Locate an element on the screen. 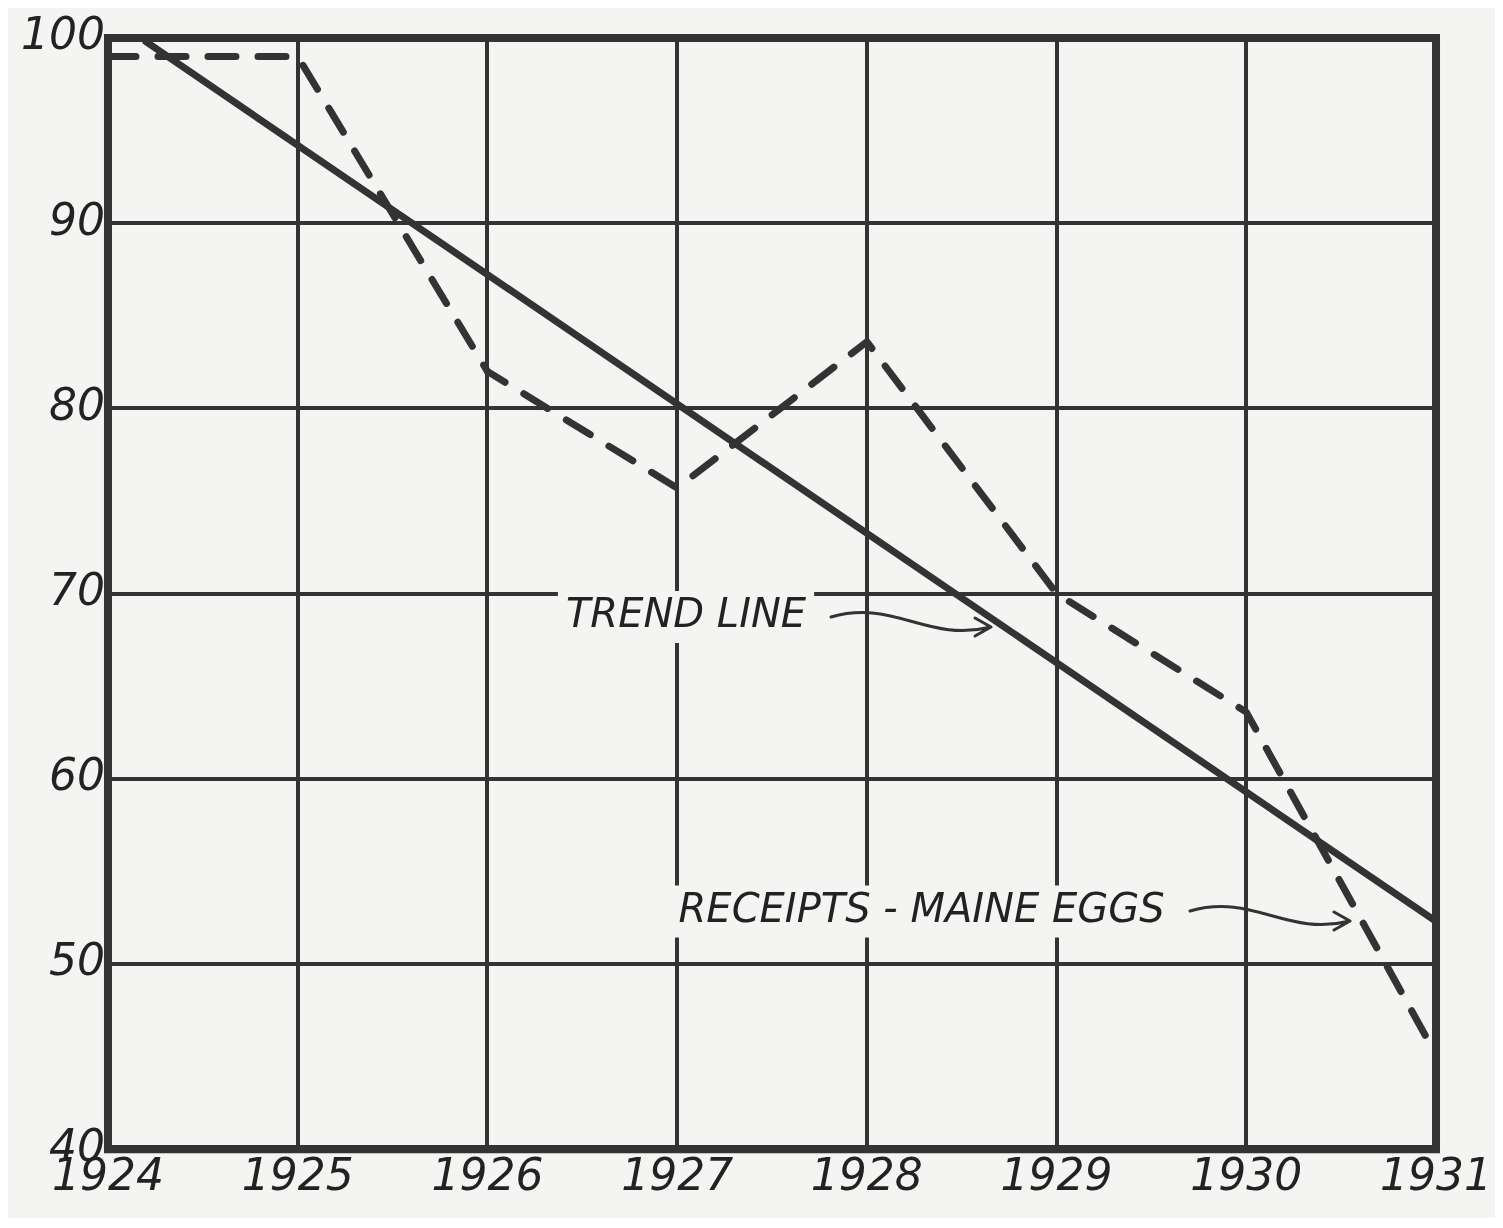 Image resolution: width=1503 pixels, height=1228 pixels. x-tick-label: 1930 is located at coordinates (1246, 1175).